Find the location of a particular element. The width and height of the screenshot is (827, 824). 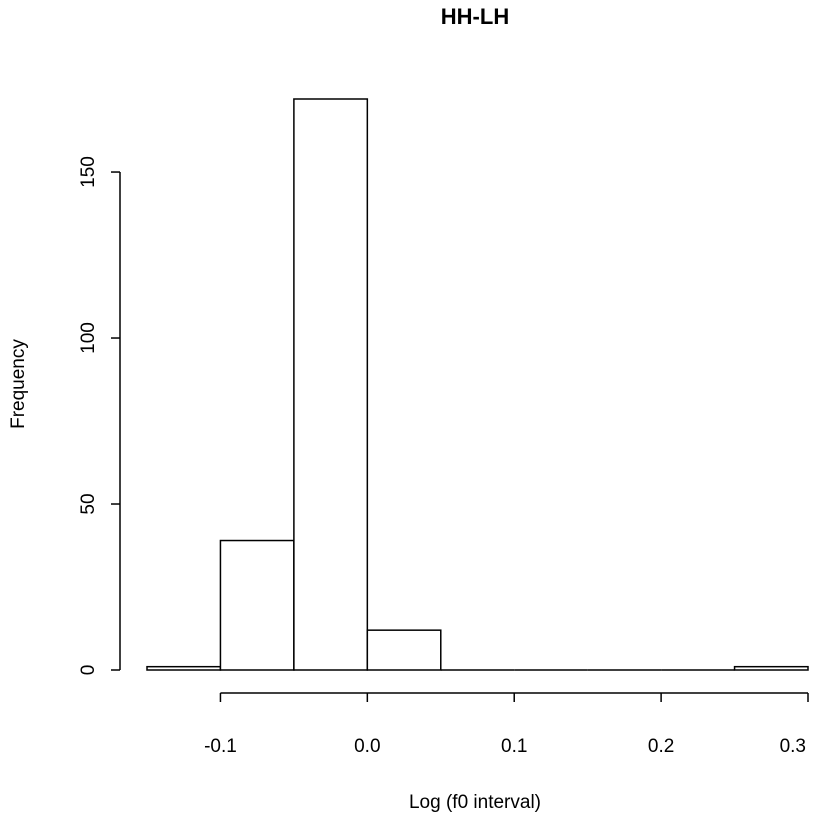

x-axis: -0.1 0.0 0.1 0.2 0.3 is located at coordinates (506, 724).